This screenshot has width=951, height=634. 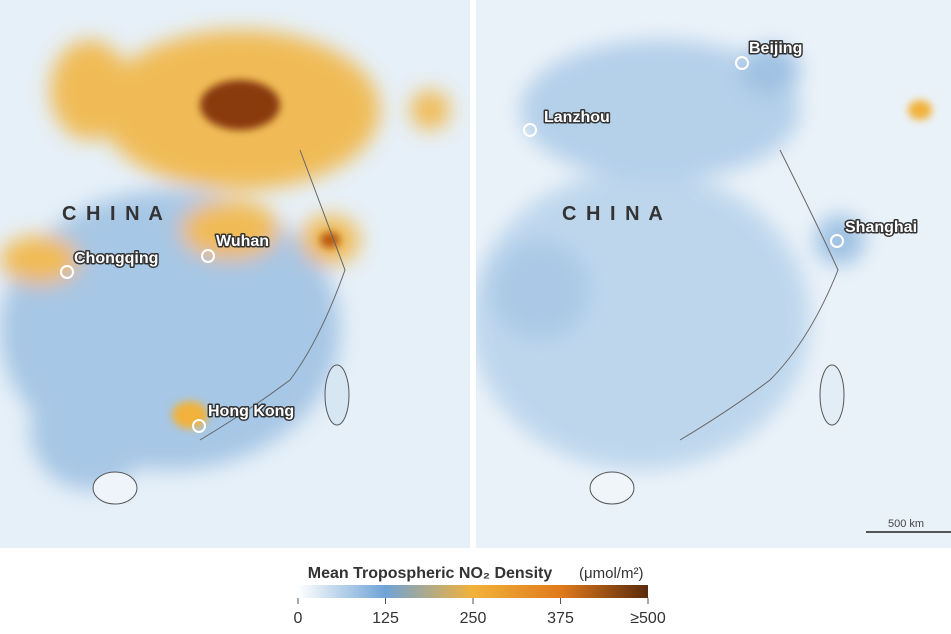 I want to click on tick-label: 250, so click(x=473, y=618).